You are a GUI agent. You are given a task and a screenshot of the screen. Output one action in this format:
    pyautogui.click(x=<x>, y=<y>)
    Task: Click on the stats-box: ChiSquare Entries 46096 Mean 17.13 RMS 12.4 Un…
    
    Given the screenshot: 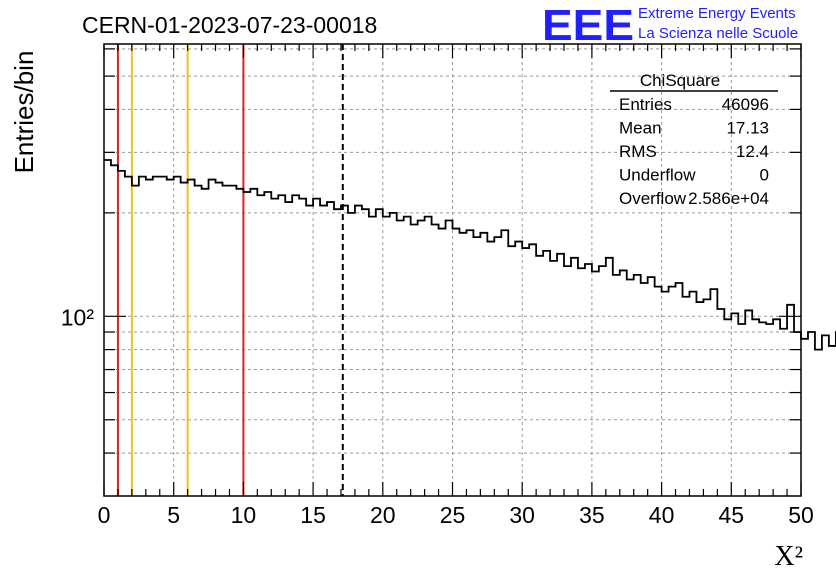 What is the action you would take?
    pyautogui.click(x=694, y=139)
    